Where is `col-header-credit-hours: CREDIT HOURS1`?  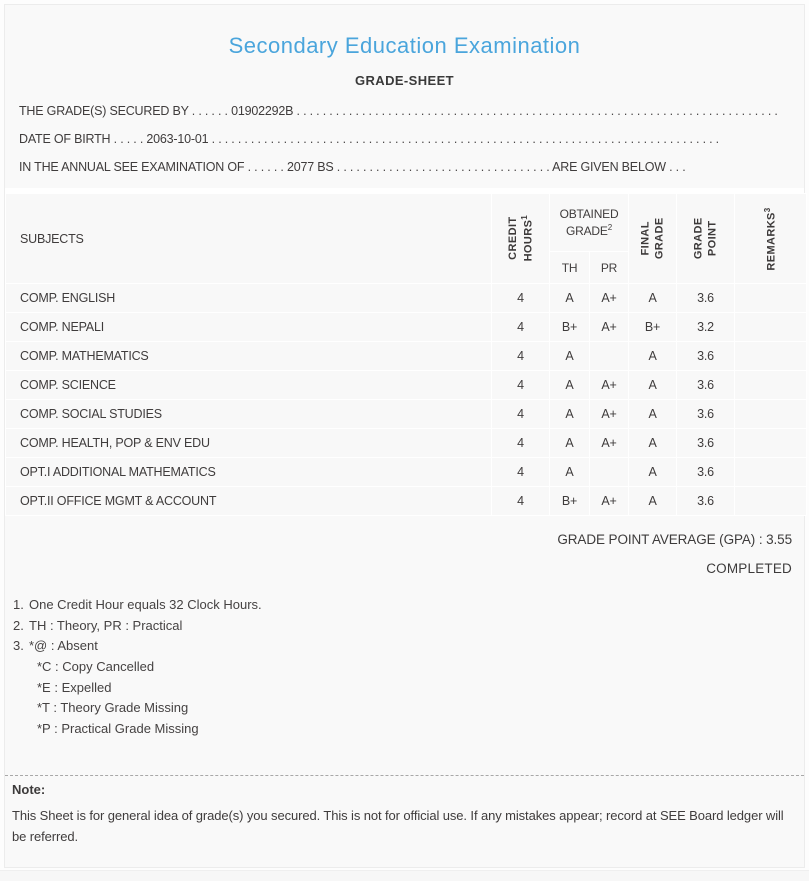
col-header-credit-hours: CREDIT HOURS1 is located at coordinates (520, 238).